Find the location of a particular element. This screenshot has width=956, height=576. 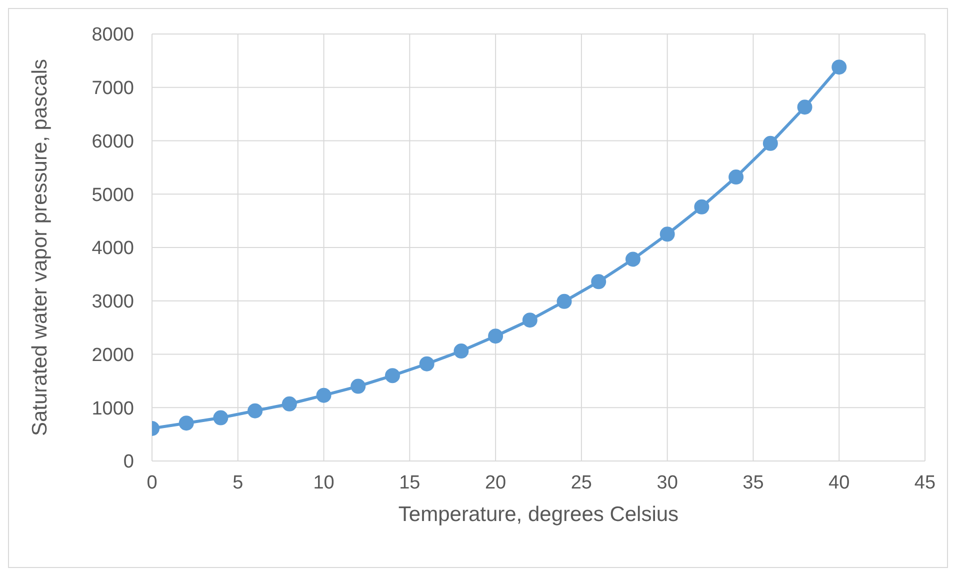

x-tick-label: 15 is located at coordinates (409, 483).